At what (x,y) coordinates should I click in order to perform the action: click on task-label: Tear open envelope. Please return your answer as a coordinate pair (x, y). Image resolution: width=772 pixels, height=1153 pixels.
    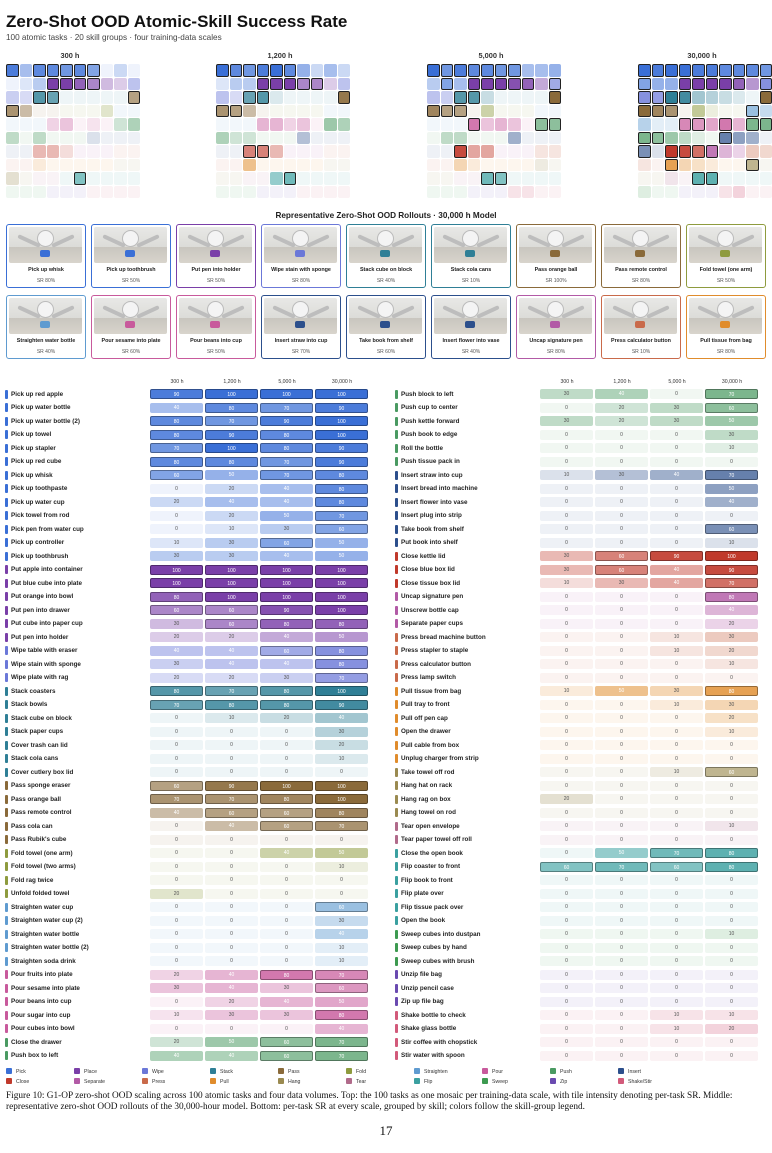
    Looking at the image, I should click on (430, 826).